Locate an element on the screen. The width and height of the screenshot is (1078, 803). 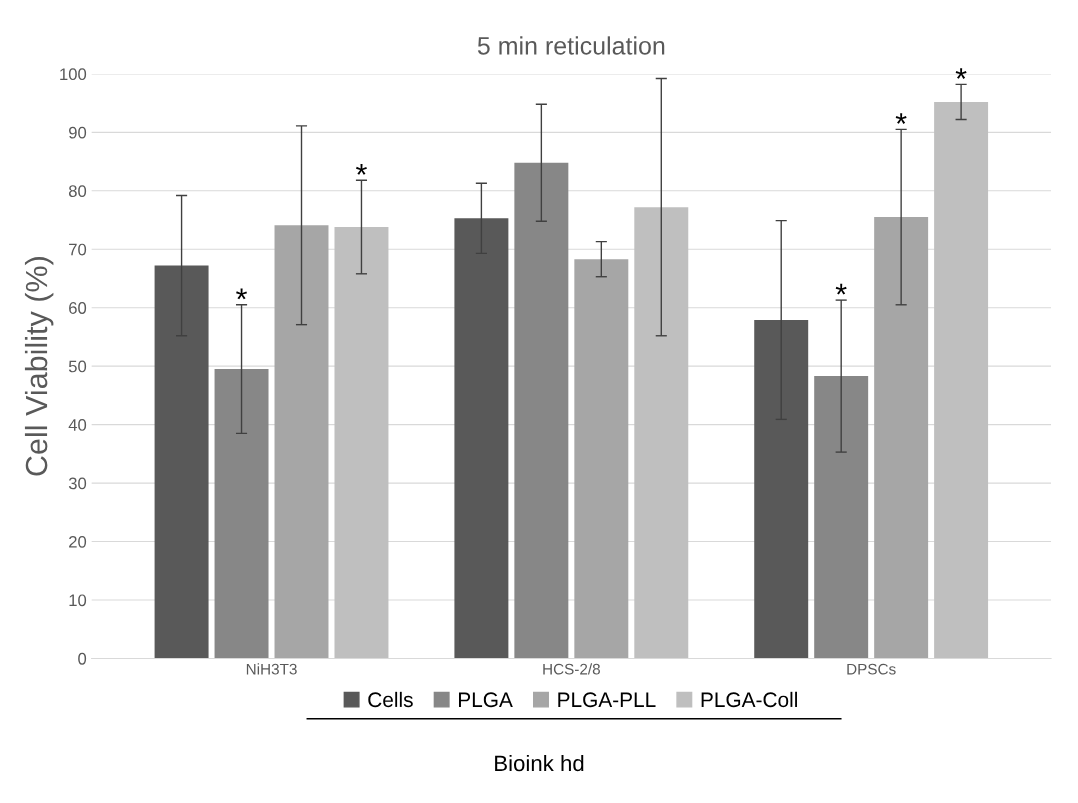
y-tick-label: 90 is located at coordinates (78, 132).